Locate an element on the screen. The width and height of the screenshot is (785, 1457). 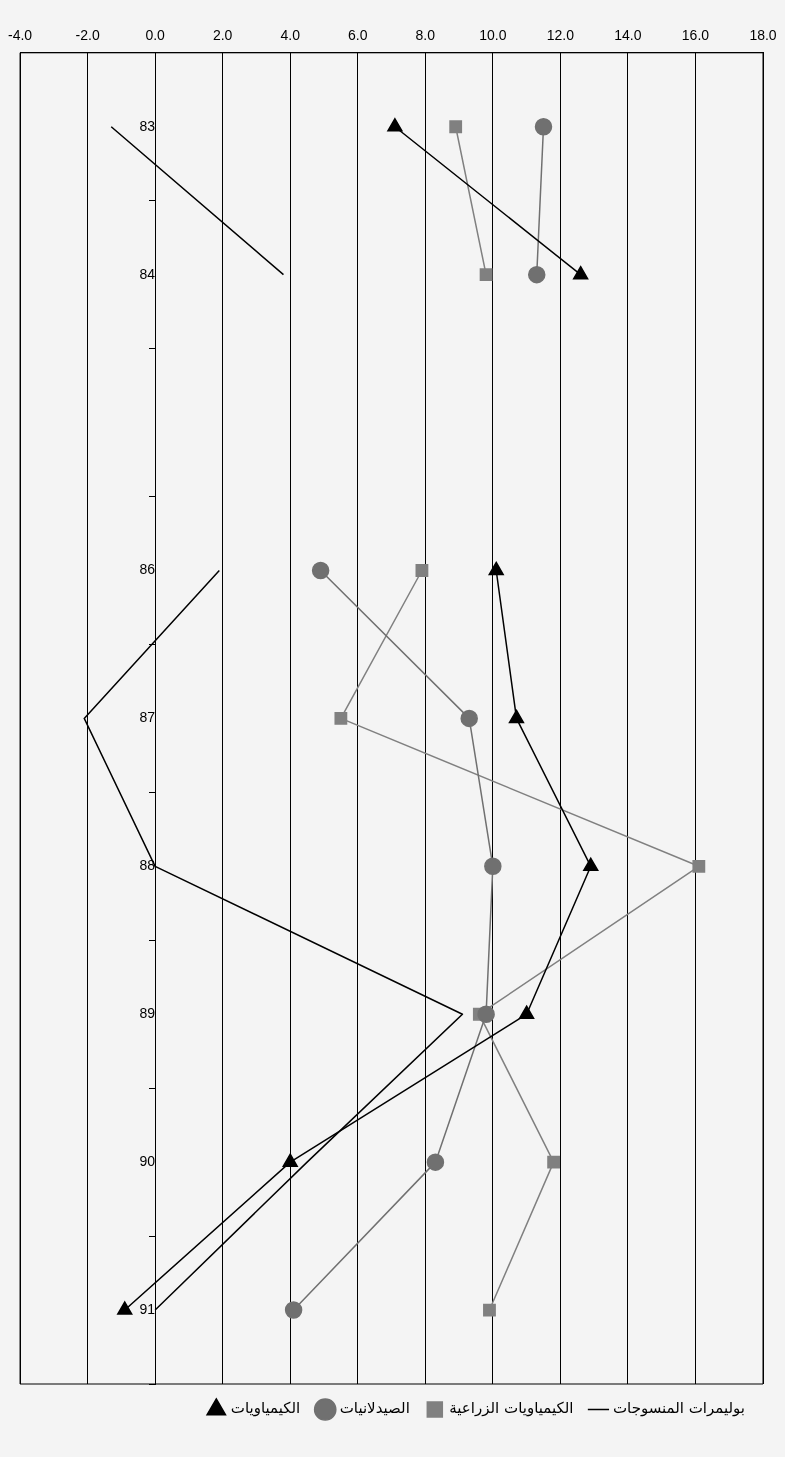
x-tick-label: -4.0 is located at coordinates (20, 35).